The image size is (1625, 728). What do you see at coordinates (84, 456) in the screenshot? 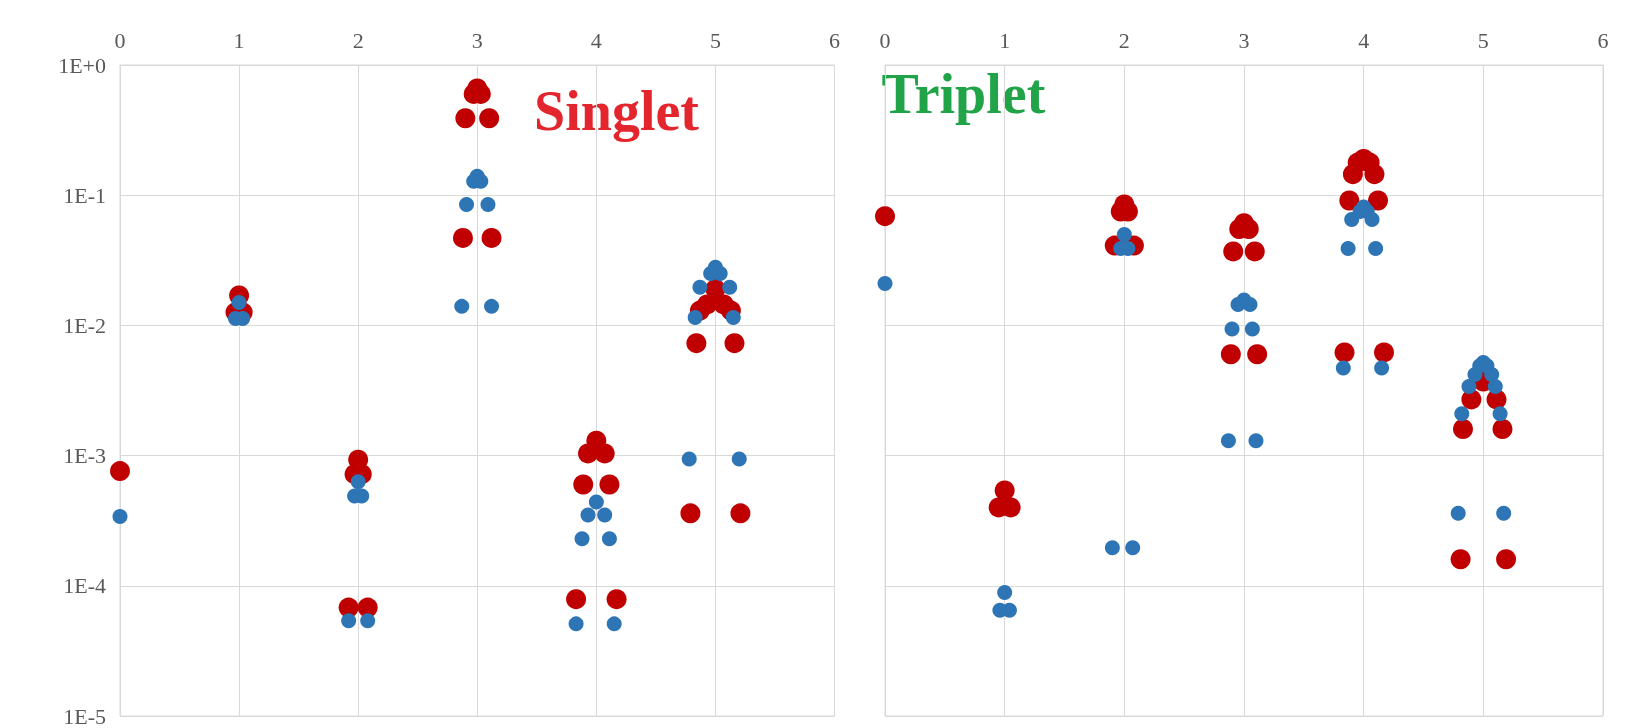
I see `y-tick-label: 1E-3` at bounding box center [84, 456].